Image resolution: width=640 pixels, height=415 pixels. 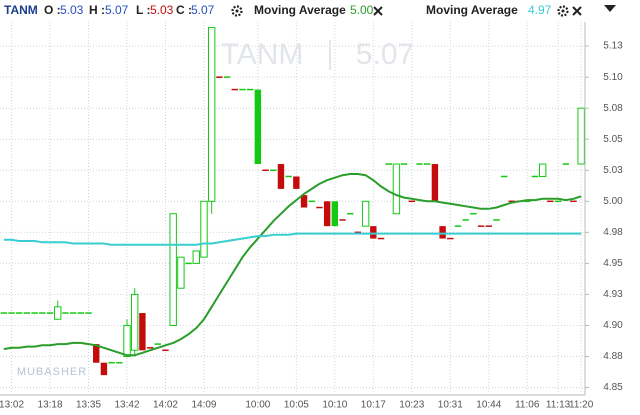 What do you see at coordinates (292, 239) in the screenshot?
I see `moving-average-line` at bounding box center [292, 239].